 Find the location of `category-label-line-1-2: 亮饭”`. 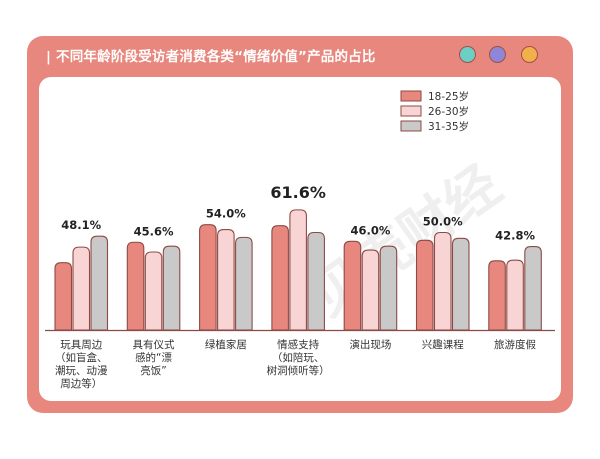

category-label-line-1-2: 亮饭” is located at coordinates (153, 370).